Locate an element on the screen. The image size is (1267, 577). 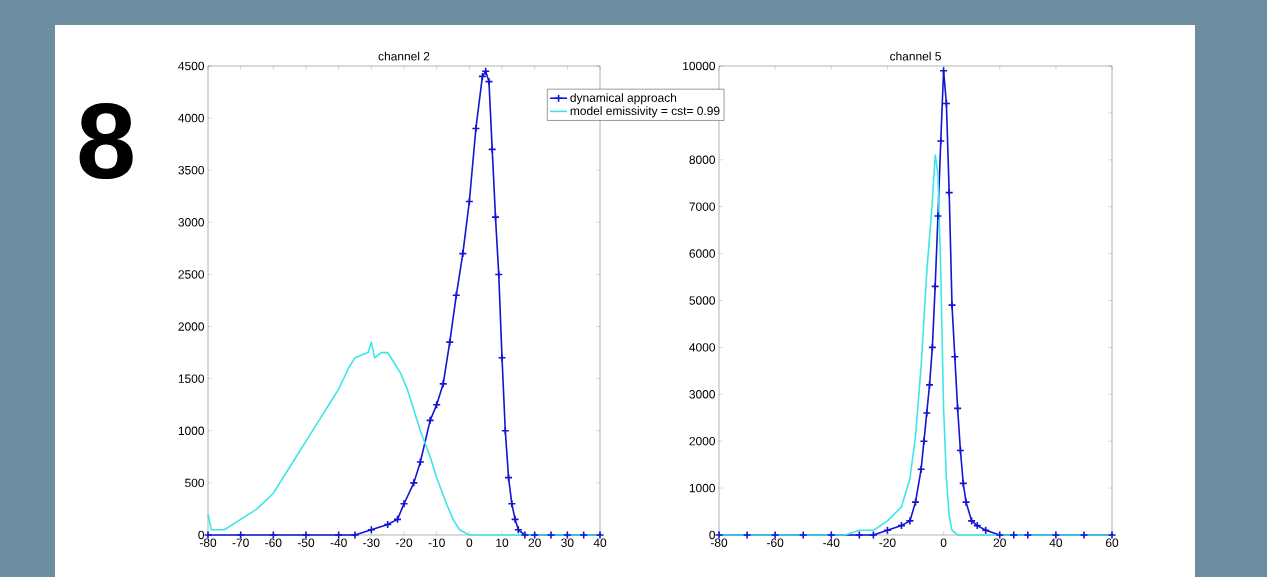
y-tick-label: 500 is located at coordinates (195, 483).